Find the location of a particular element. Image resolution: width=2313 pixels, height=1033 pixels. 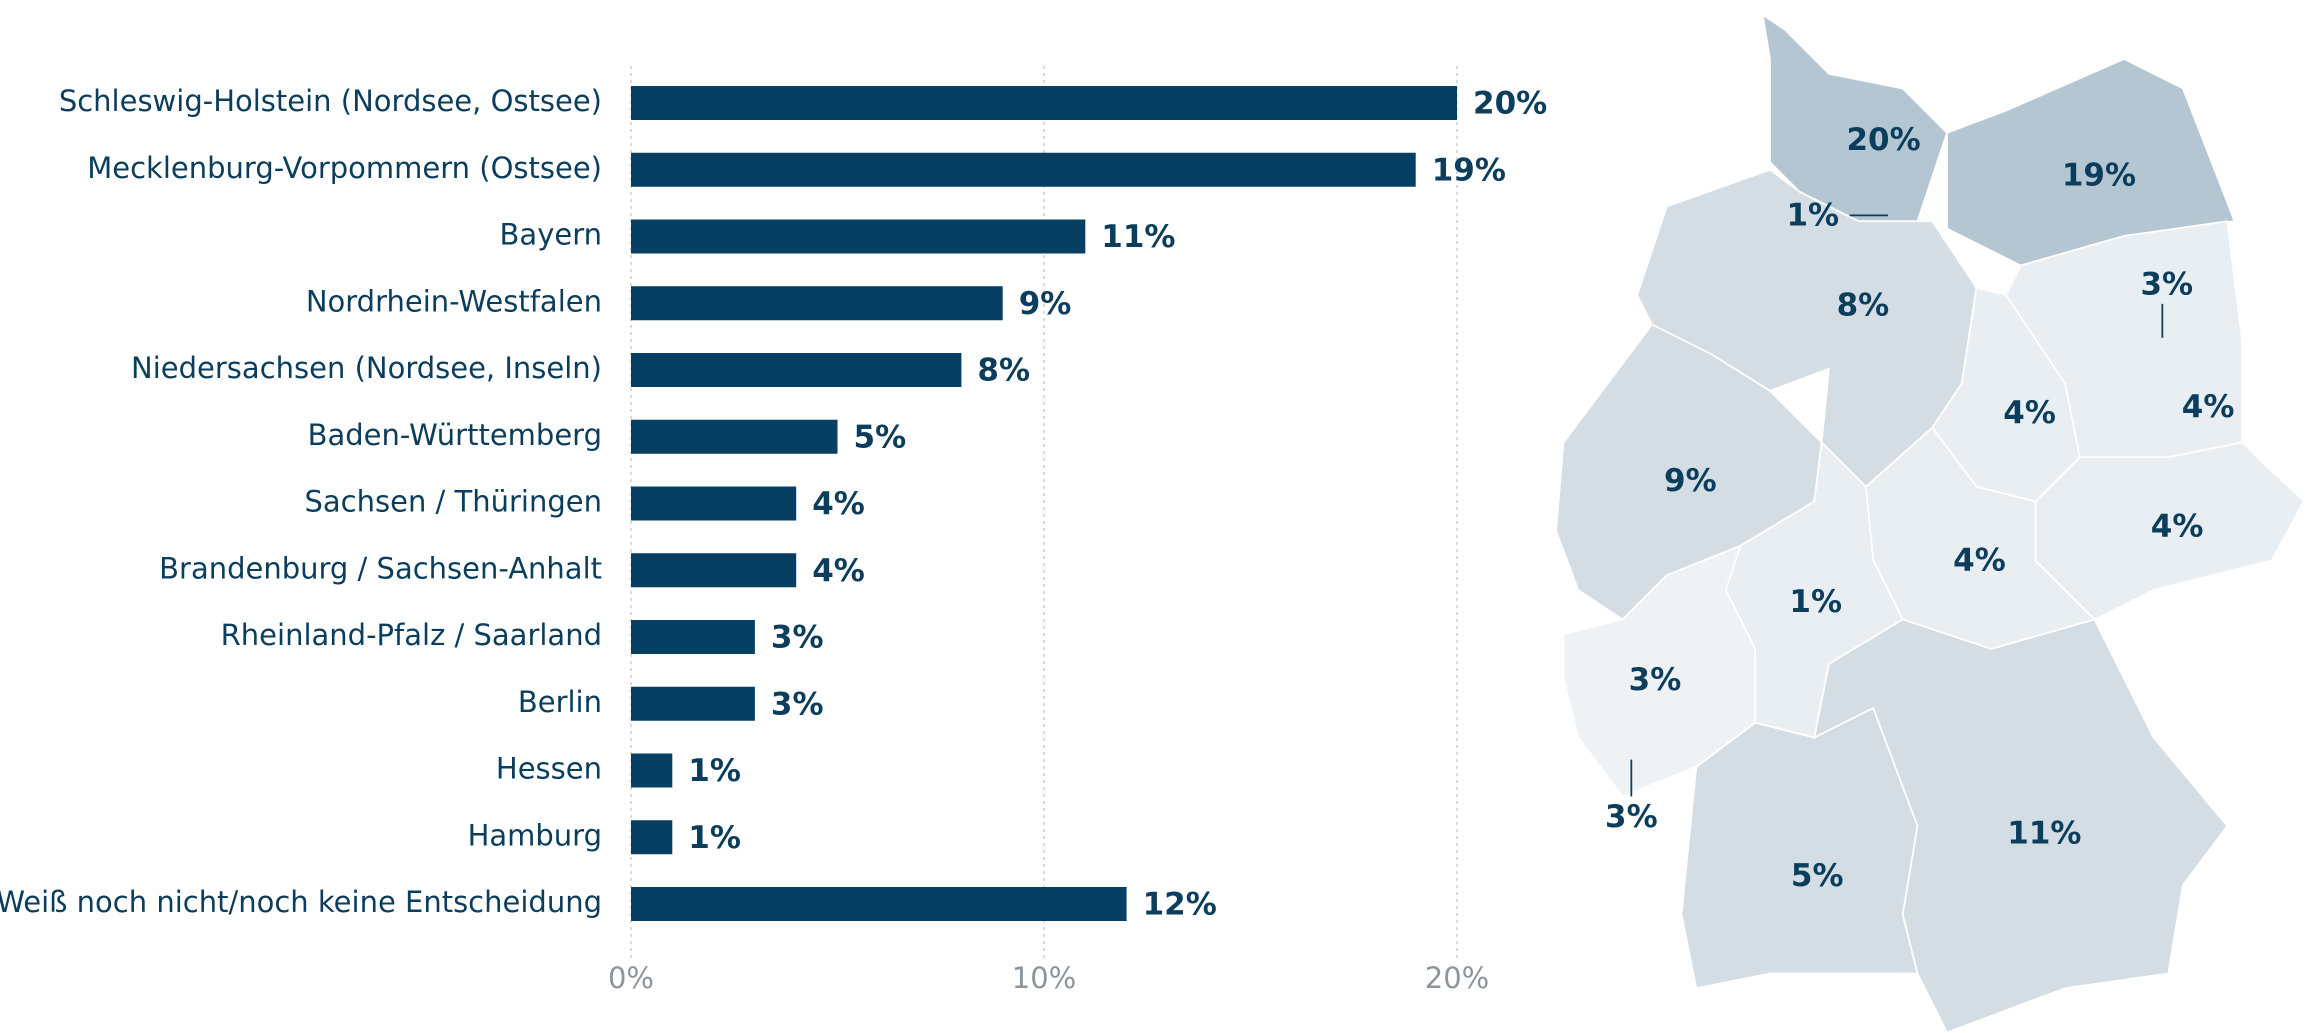

category-label: Brandenburg / Sachsen-Anhalt is located at coordinates (380, 568).